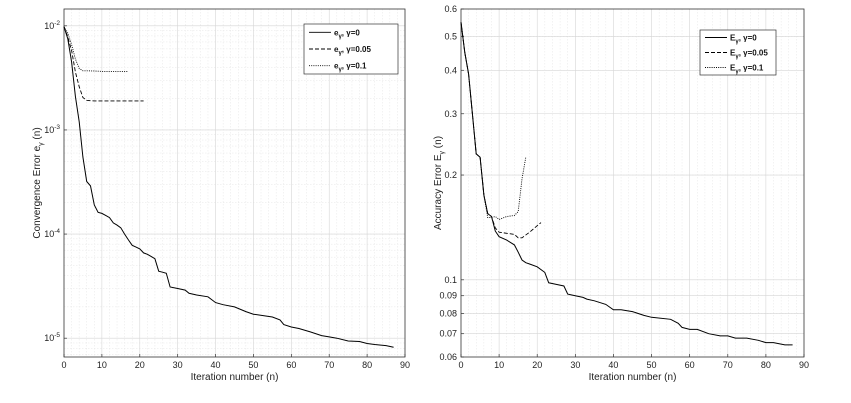  What do you see at coordinates (749, 55) in the screenshot?
I see `legend-label: Eγ, γ=0.05` at bounding box center [749, 55].